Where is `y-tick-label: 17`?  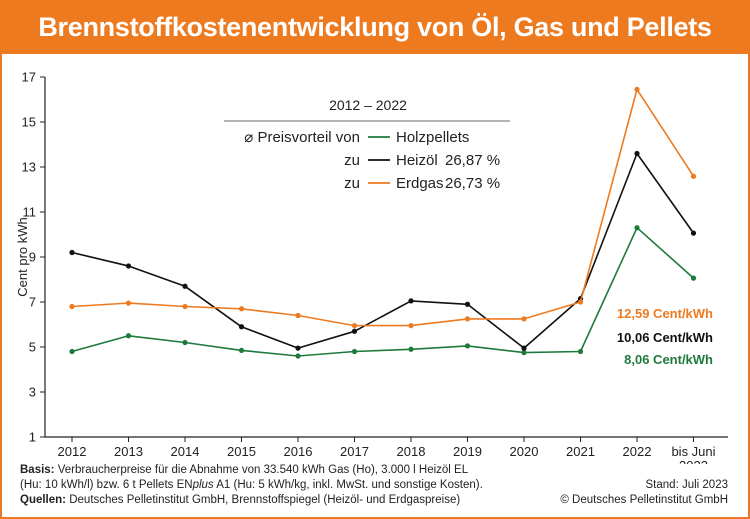 y-tick-label: 17 is located at coordinates (29, 77).